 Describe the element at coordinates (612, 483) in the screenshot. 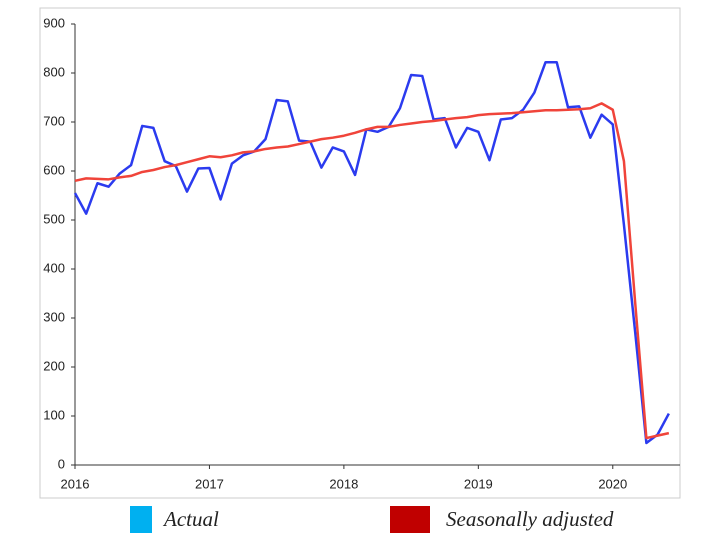

I see `x-tick-label: 2020` at that location.